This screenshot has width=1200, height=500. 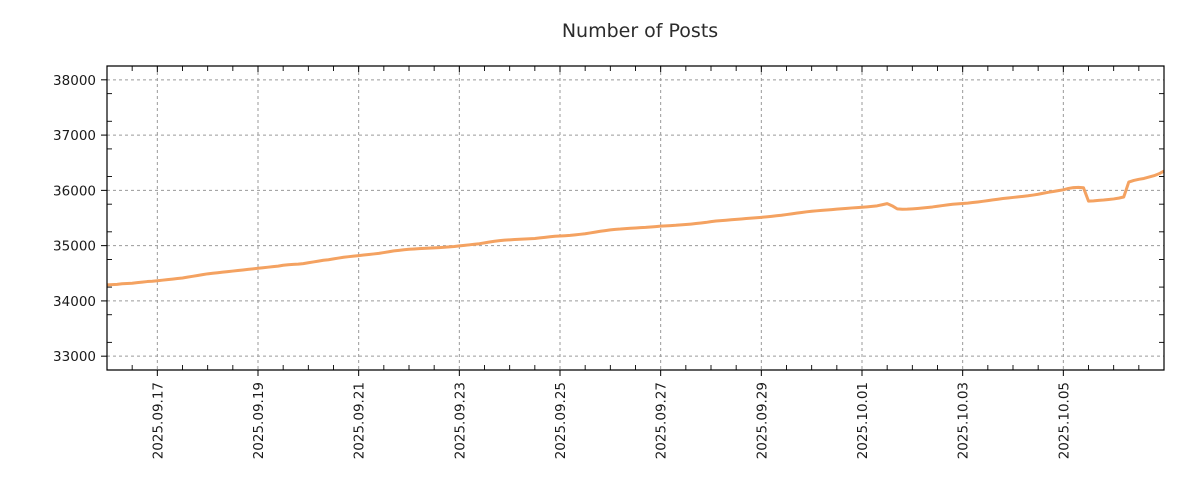 What do you see at coordinates (561, 420) in the screenshot?
I see `x-tick-label: 2025.09.25` at bounding box center [561, 420].